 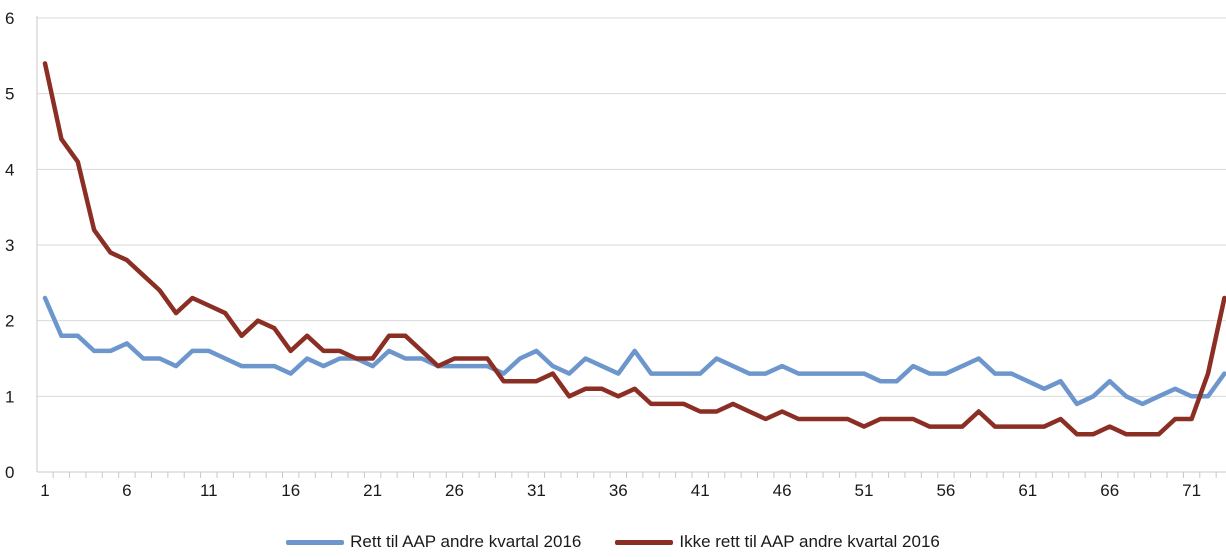 I want to click on x-tick-label: 16, so click(x=290, y=490).